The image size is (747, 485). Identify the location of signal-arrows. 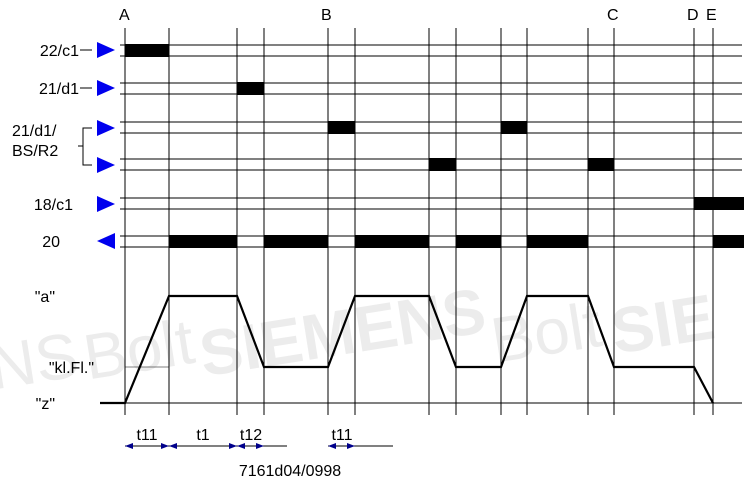
(106, 145).